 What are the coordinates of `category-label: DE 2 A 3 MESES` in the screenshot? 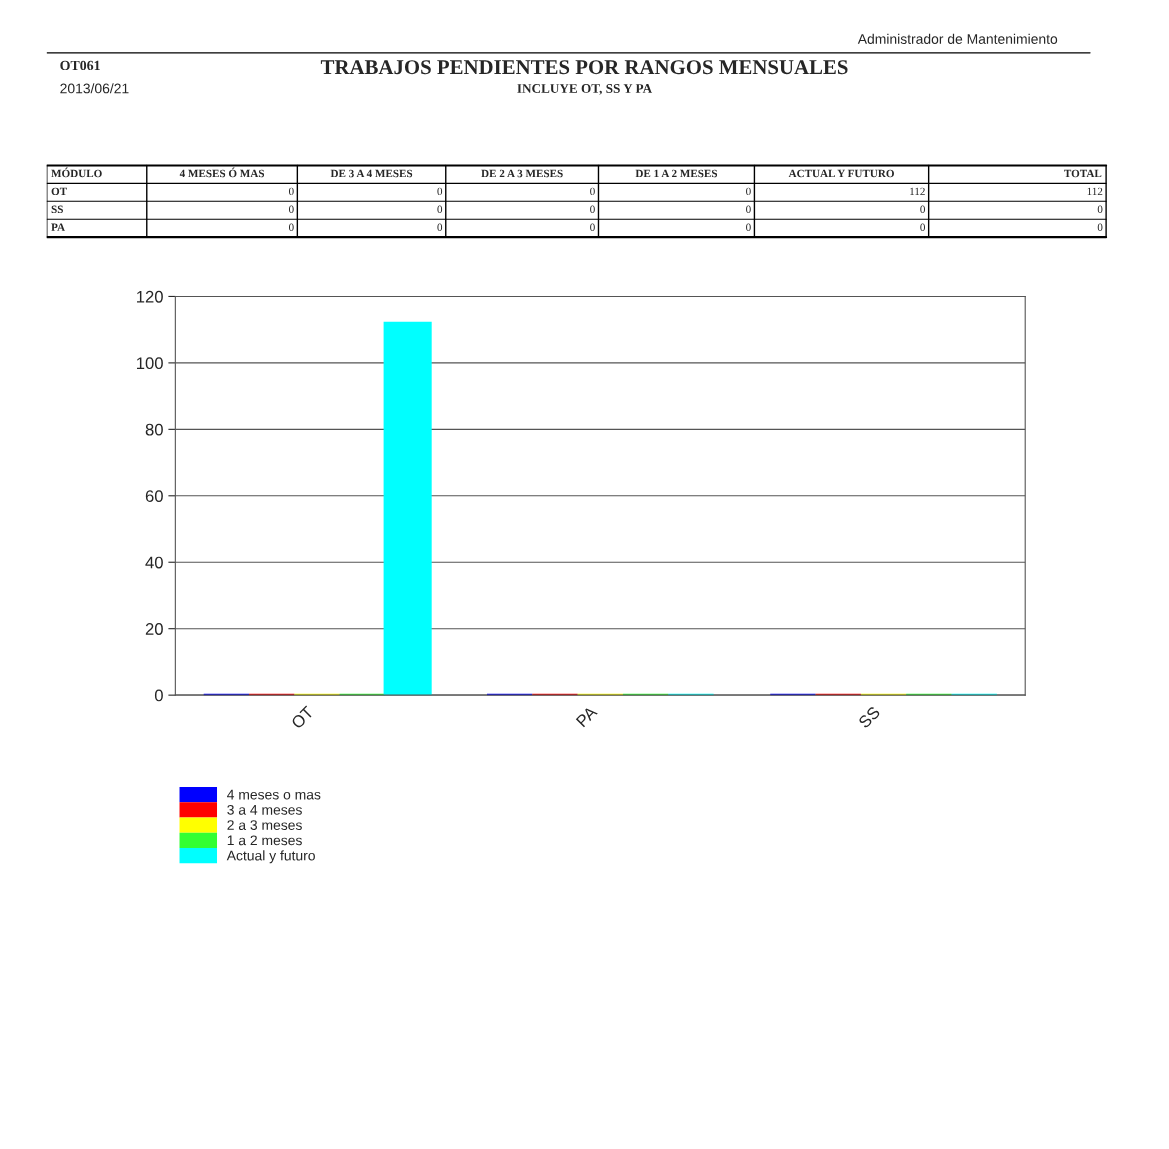 It's located at (522, 173).